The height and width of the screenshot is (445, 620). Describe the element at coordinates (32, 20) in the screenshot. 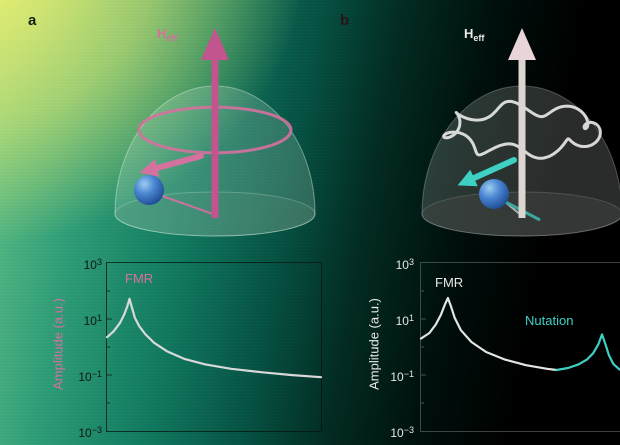

I see `panel-a-label: a` at that location.